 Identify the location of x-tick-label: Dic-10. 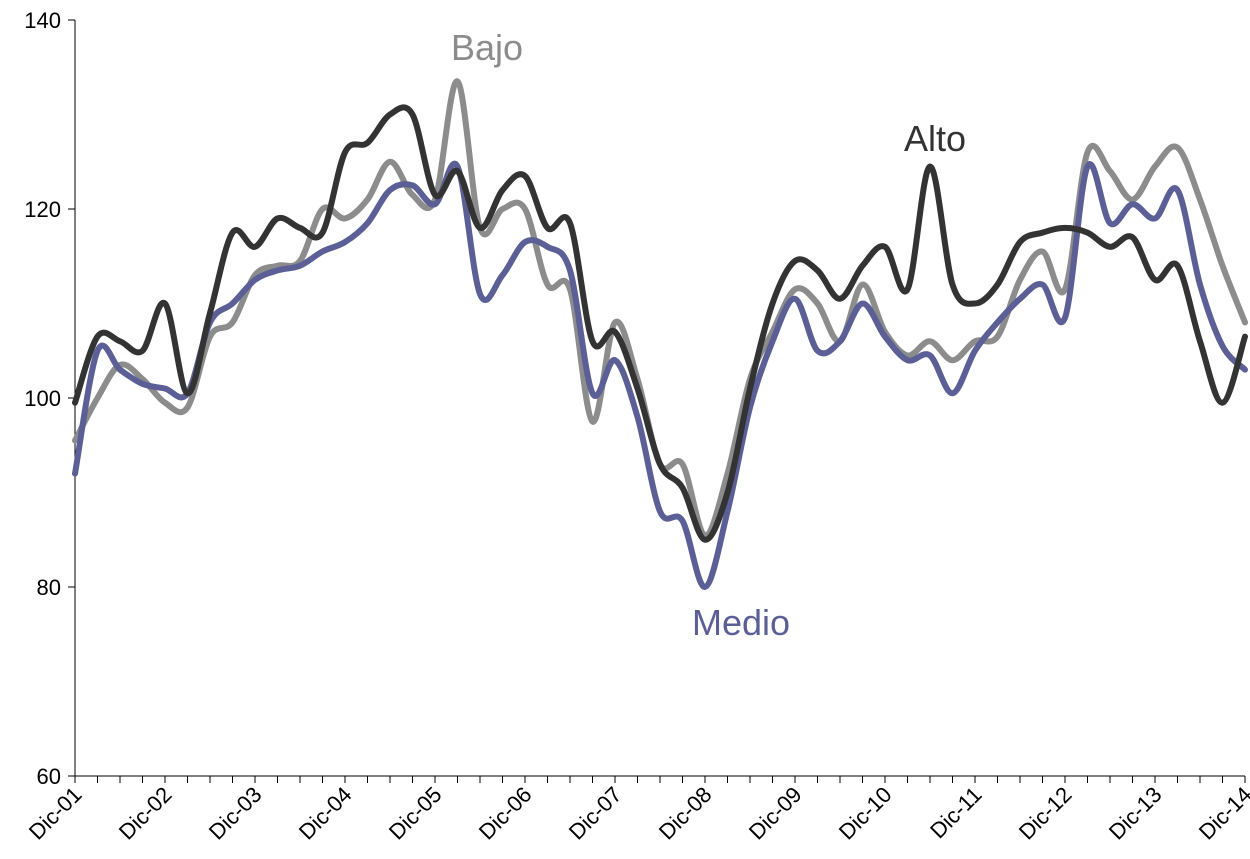
(865, 813).